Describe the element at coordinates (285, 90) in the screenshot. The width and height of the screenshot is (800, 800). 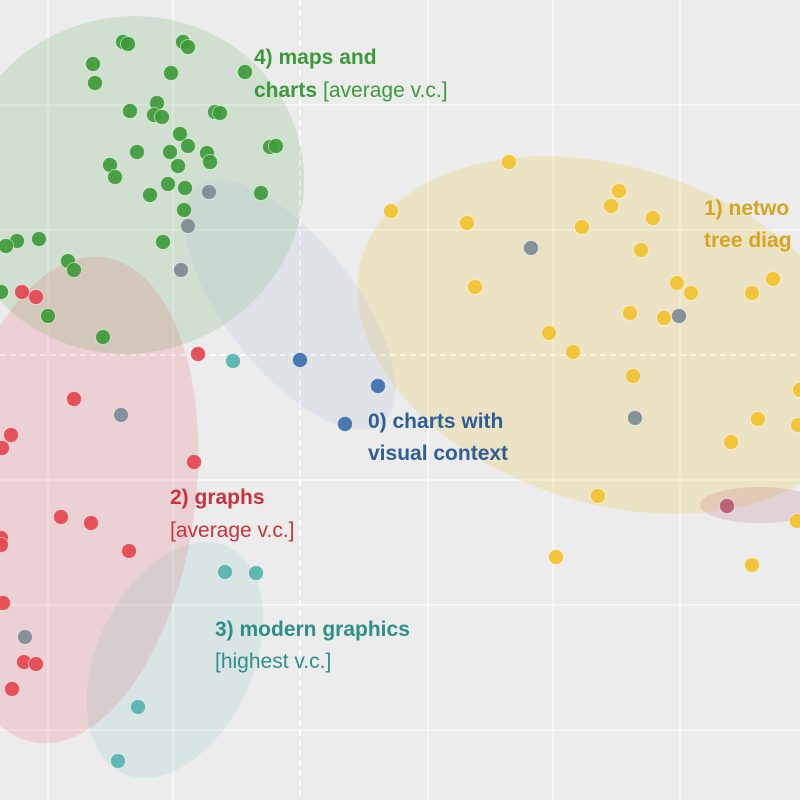
I see `cluster-4-title2: charts` at that location.